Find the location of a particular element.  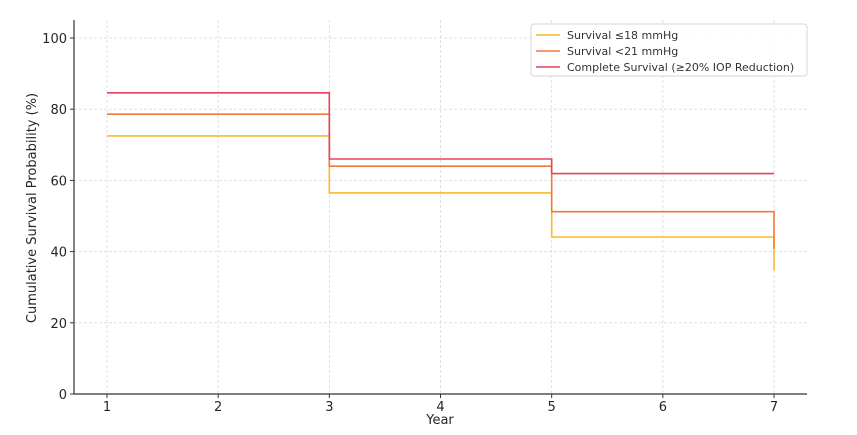

y-tick-label: 0 is located at coordinates (63, 395).